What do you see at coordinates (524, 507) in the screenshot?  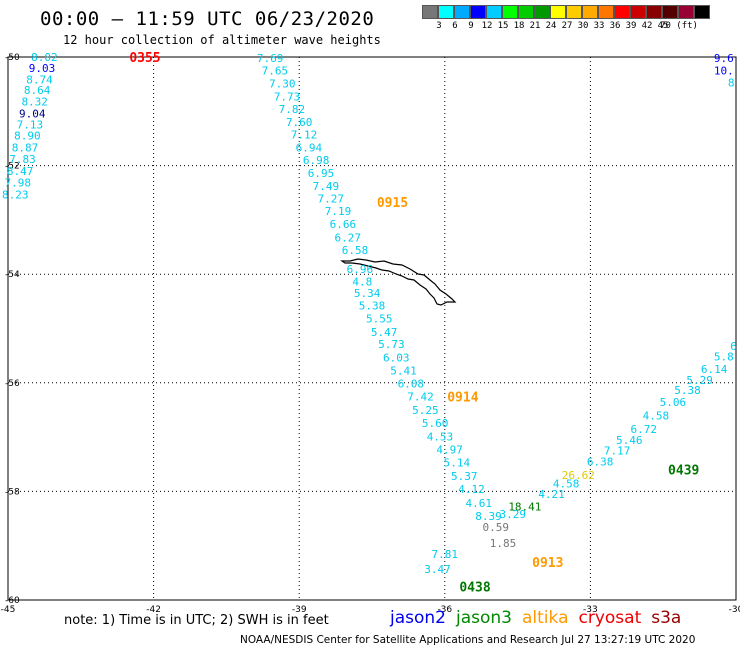 I see `wave-height-value: 18.41` at bounding box center [524, 507].